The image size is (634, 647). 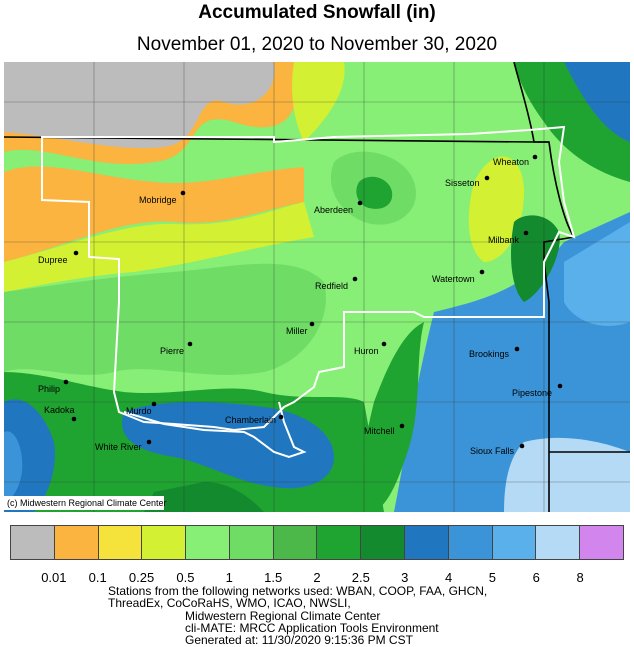 I want to click on city-murdo: Murdo, so click(x=141, y=408).